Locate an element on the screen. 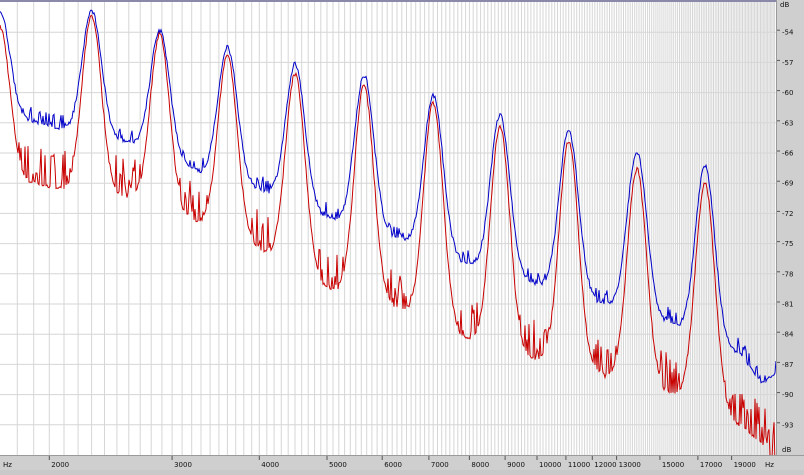 This screenshot has width=804, height=475. frequency-tick-label: 11000 is located at coordinates (579, 465).